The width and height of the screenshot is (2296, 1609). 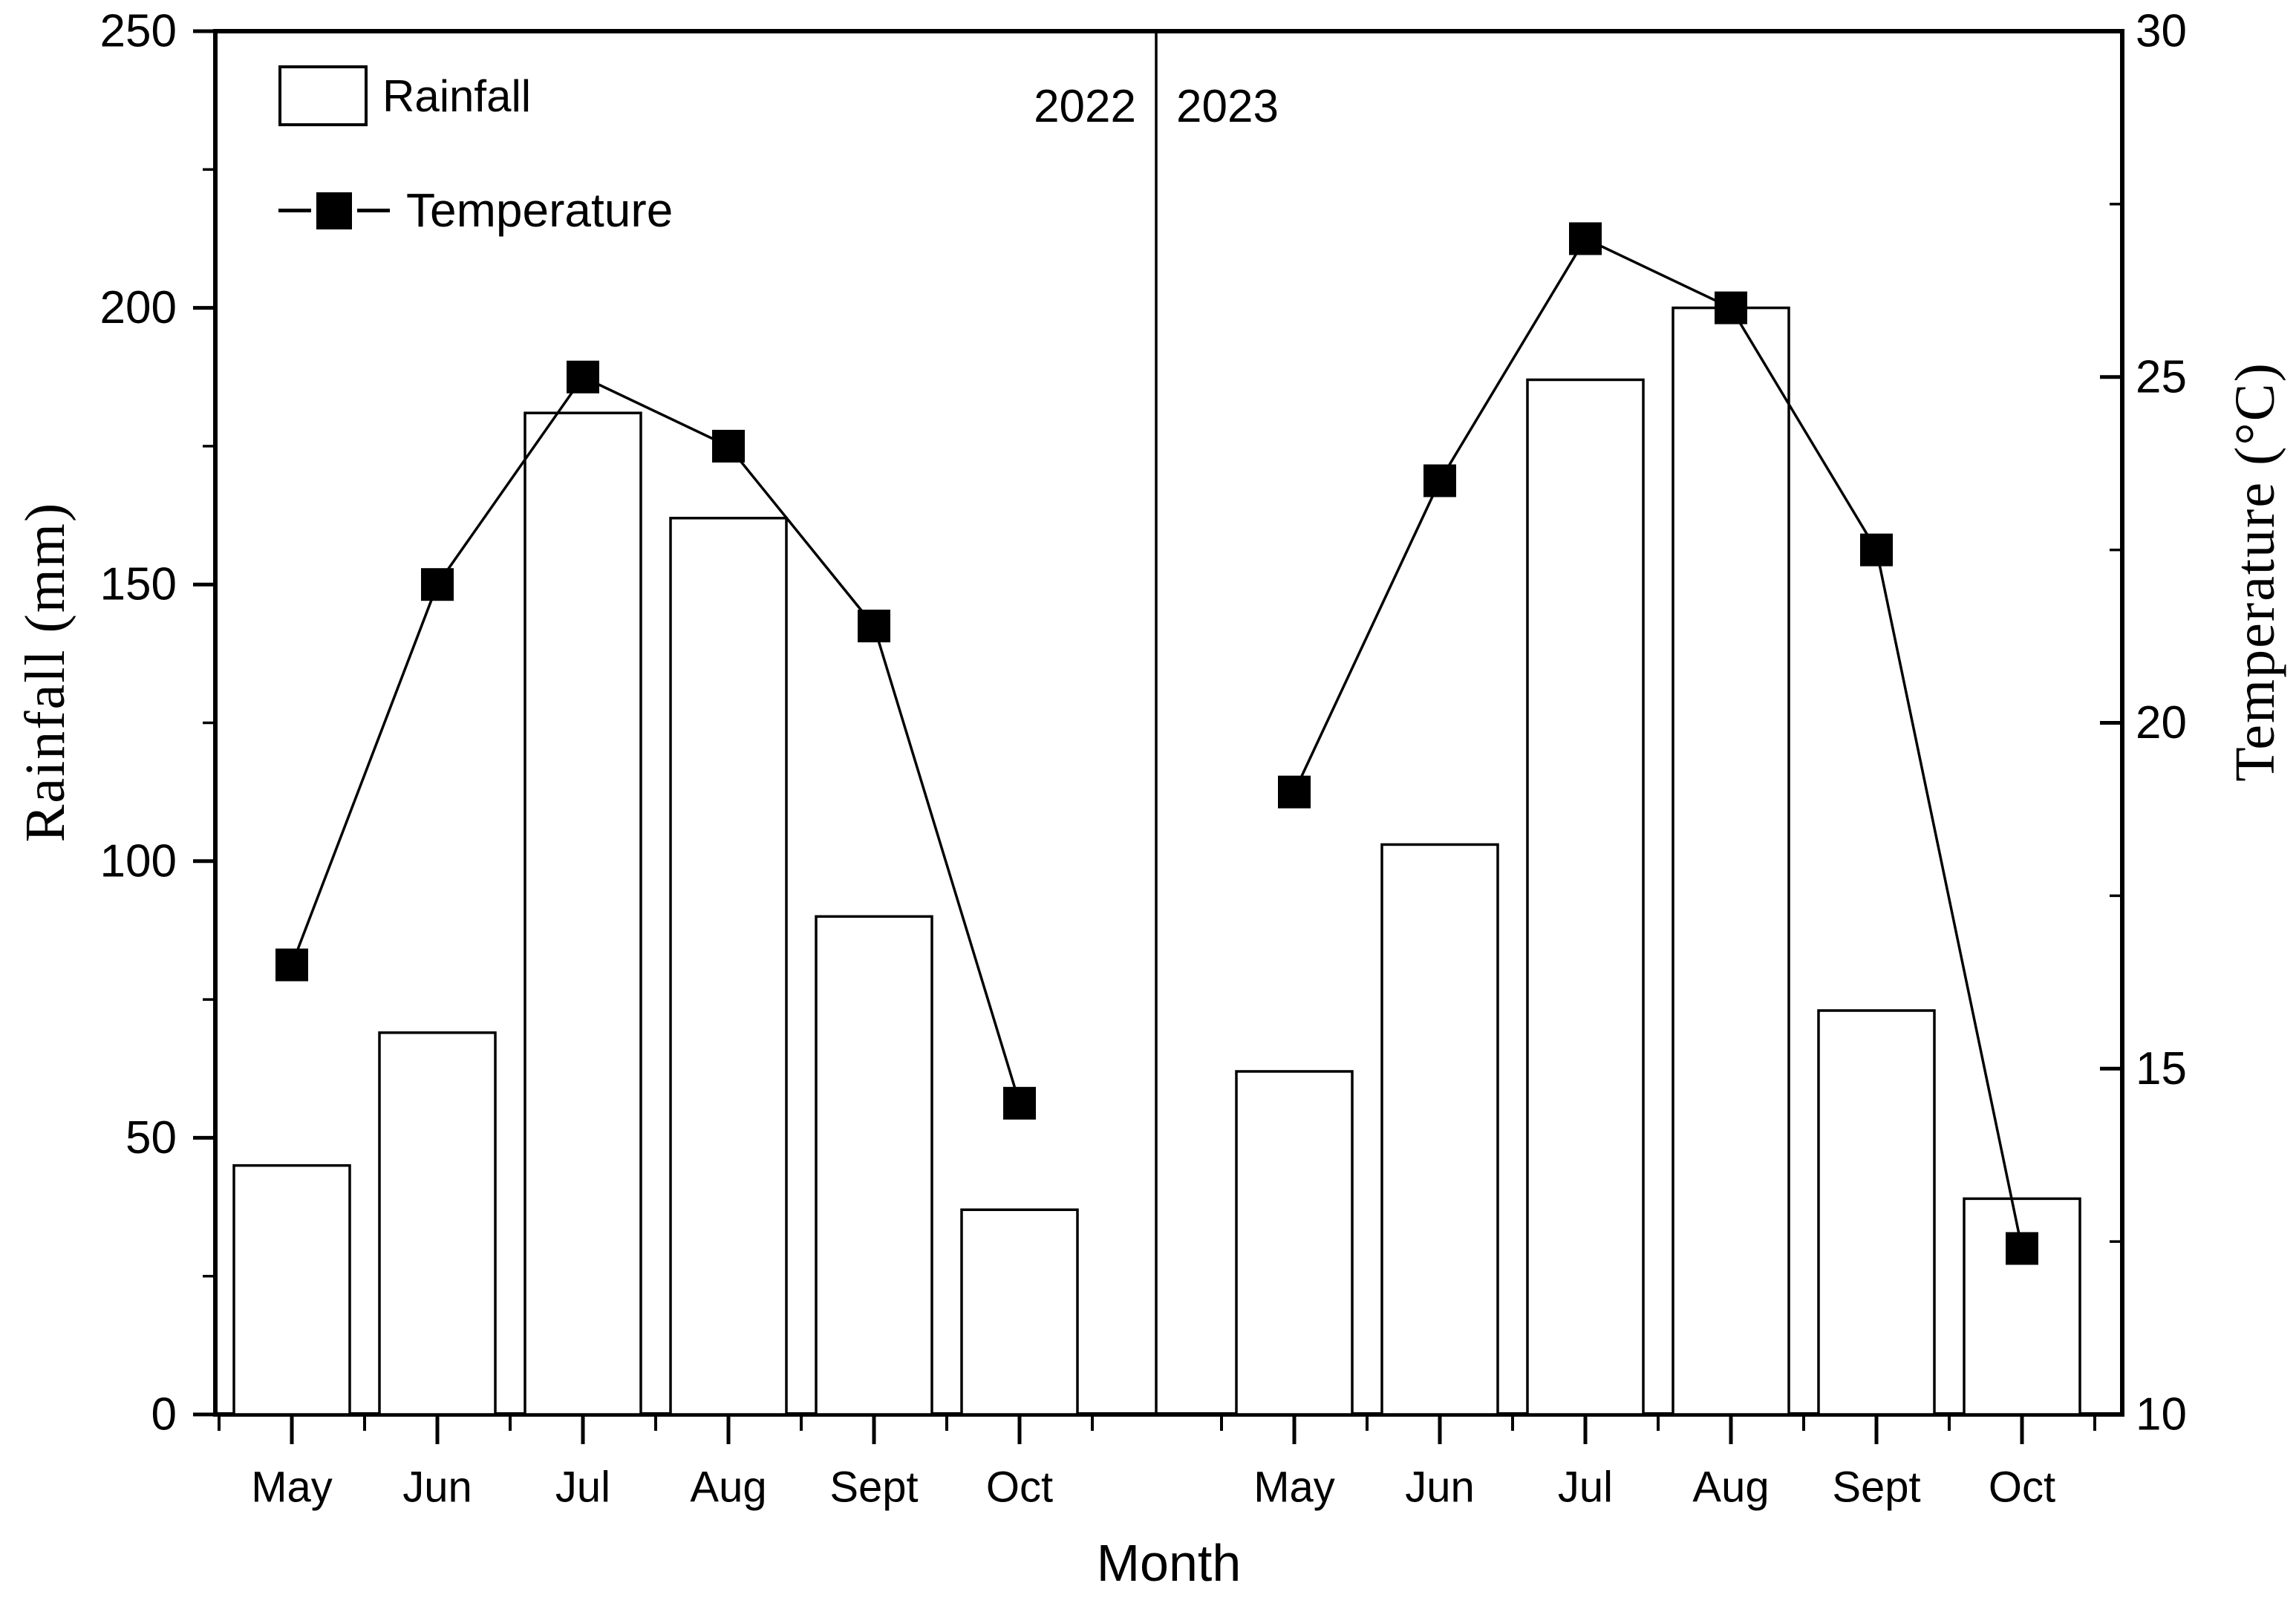 I want to click on temperature-line-2022, so click(x=655, y=739).